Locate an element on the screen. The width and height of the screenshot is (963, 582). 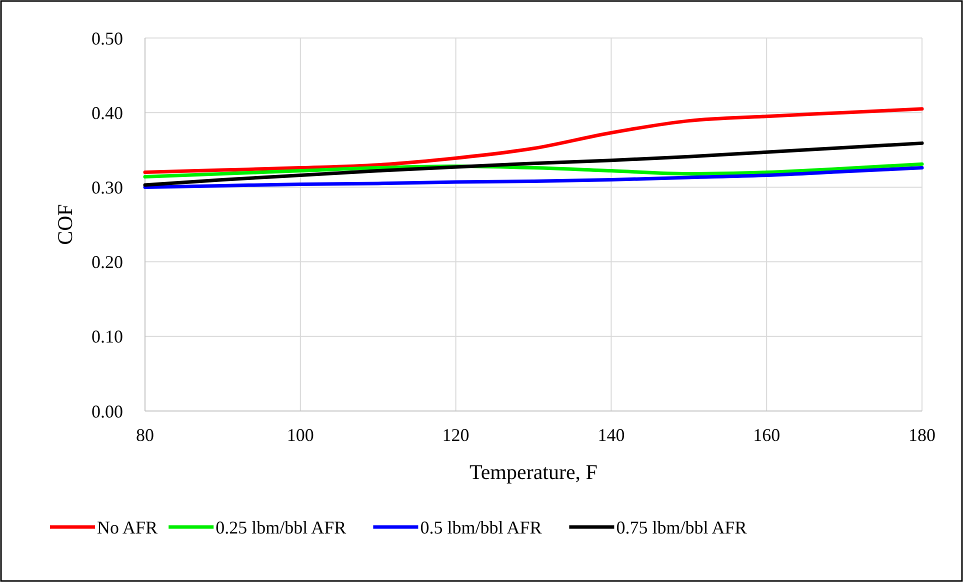
legend-label: 0.25 lbm/bbl AFR is located at coordinates (281, 527).